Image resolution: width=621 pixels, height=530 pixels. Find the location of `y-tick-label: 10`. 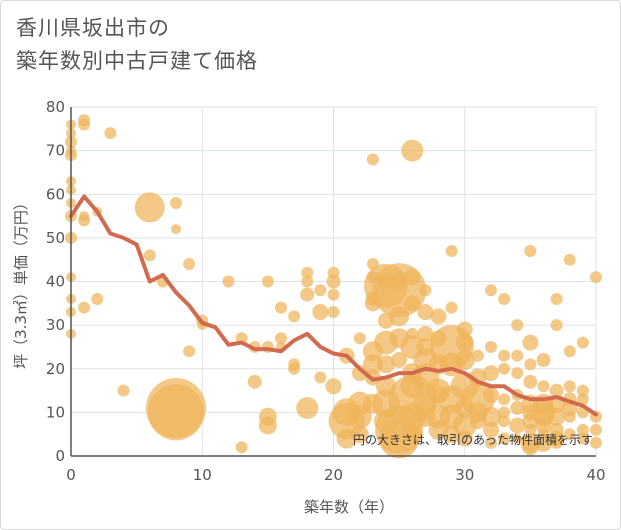

y-tick-label: 10 is located at coordinates (55, 412).